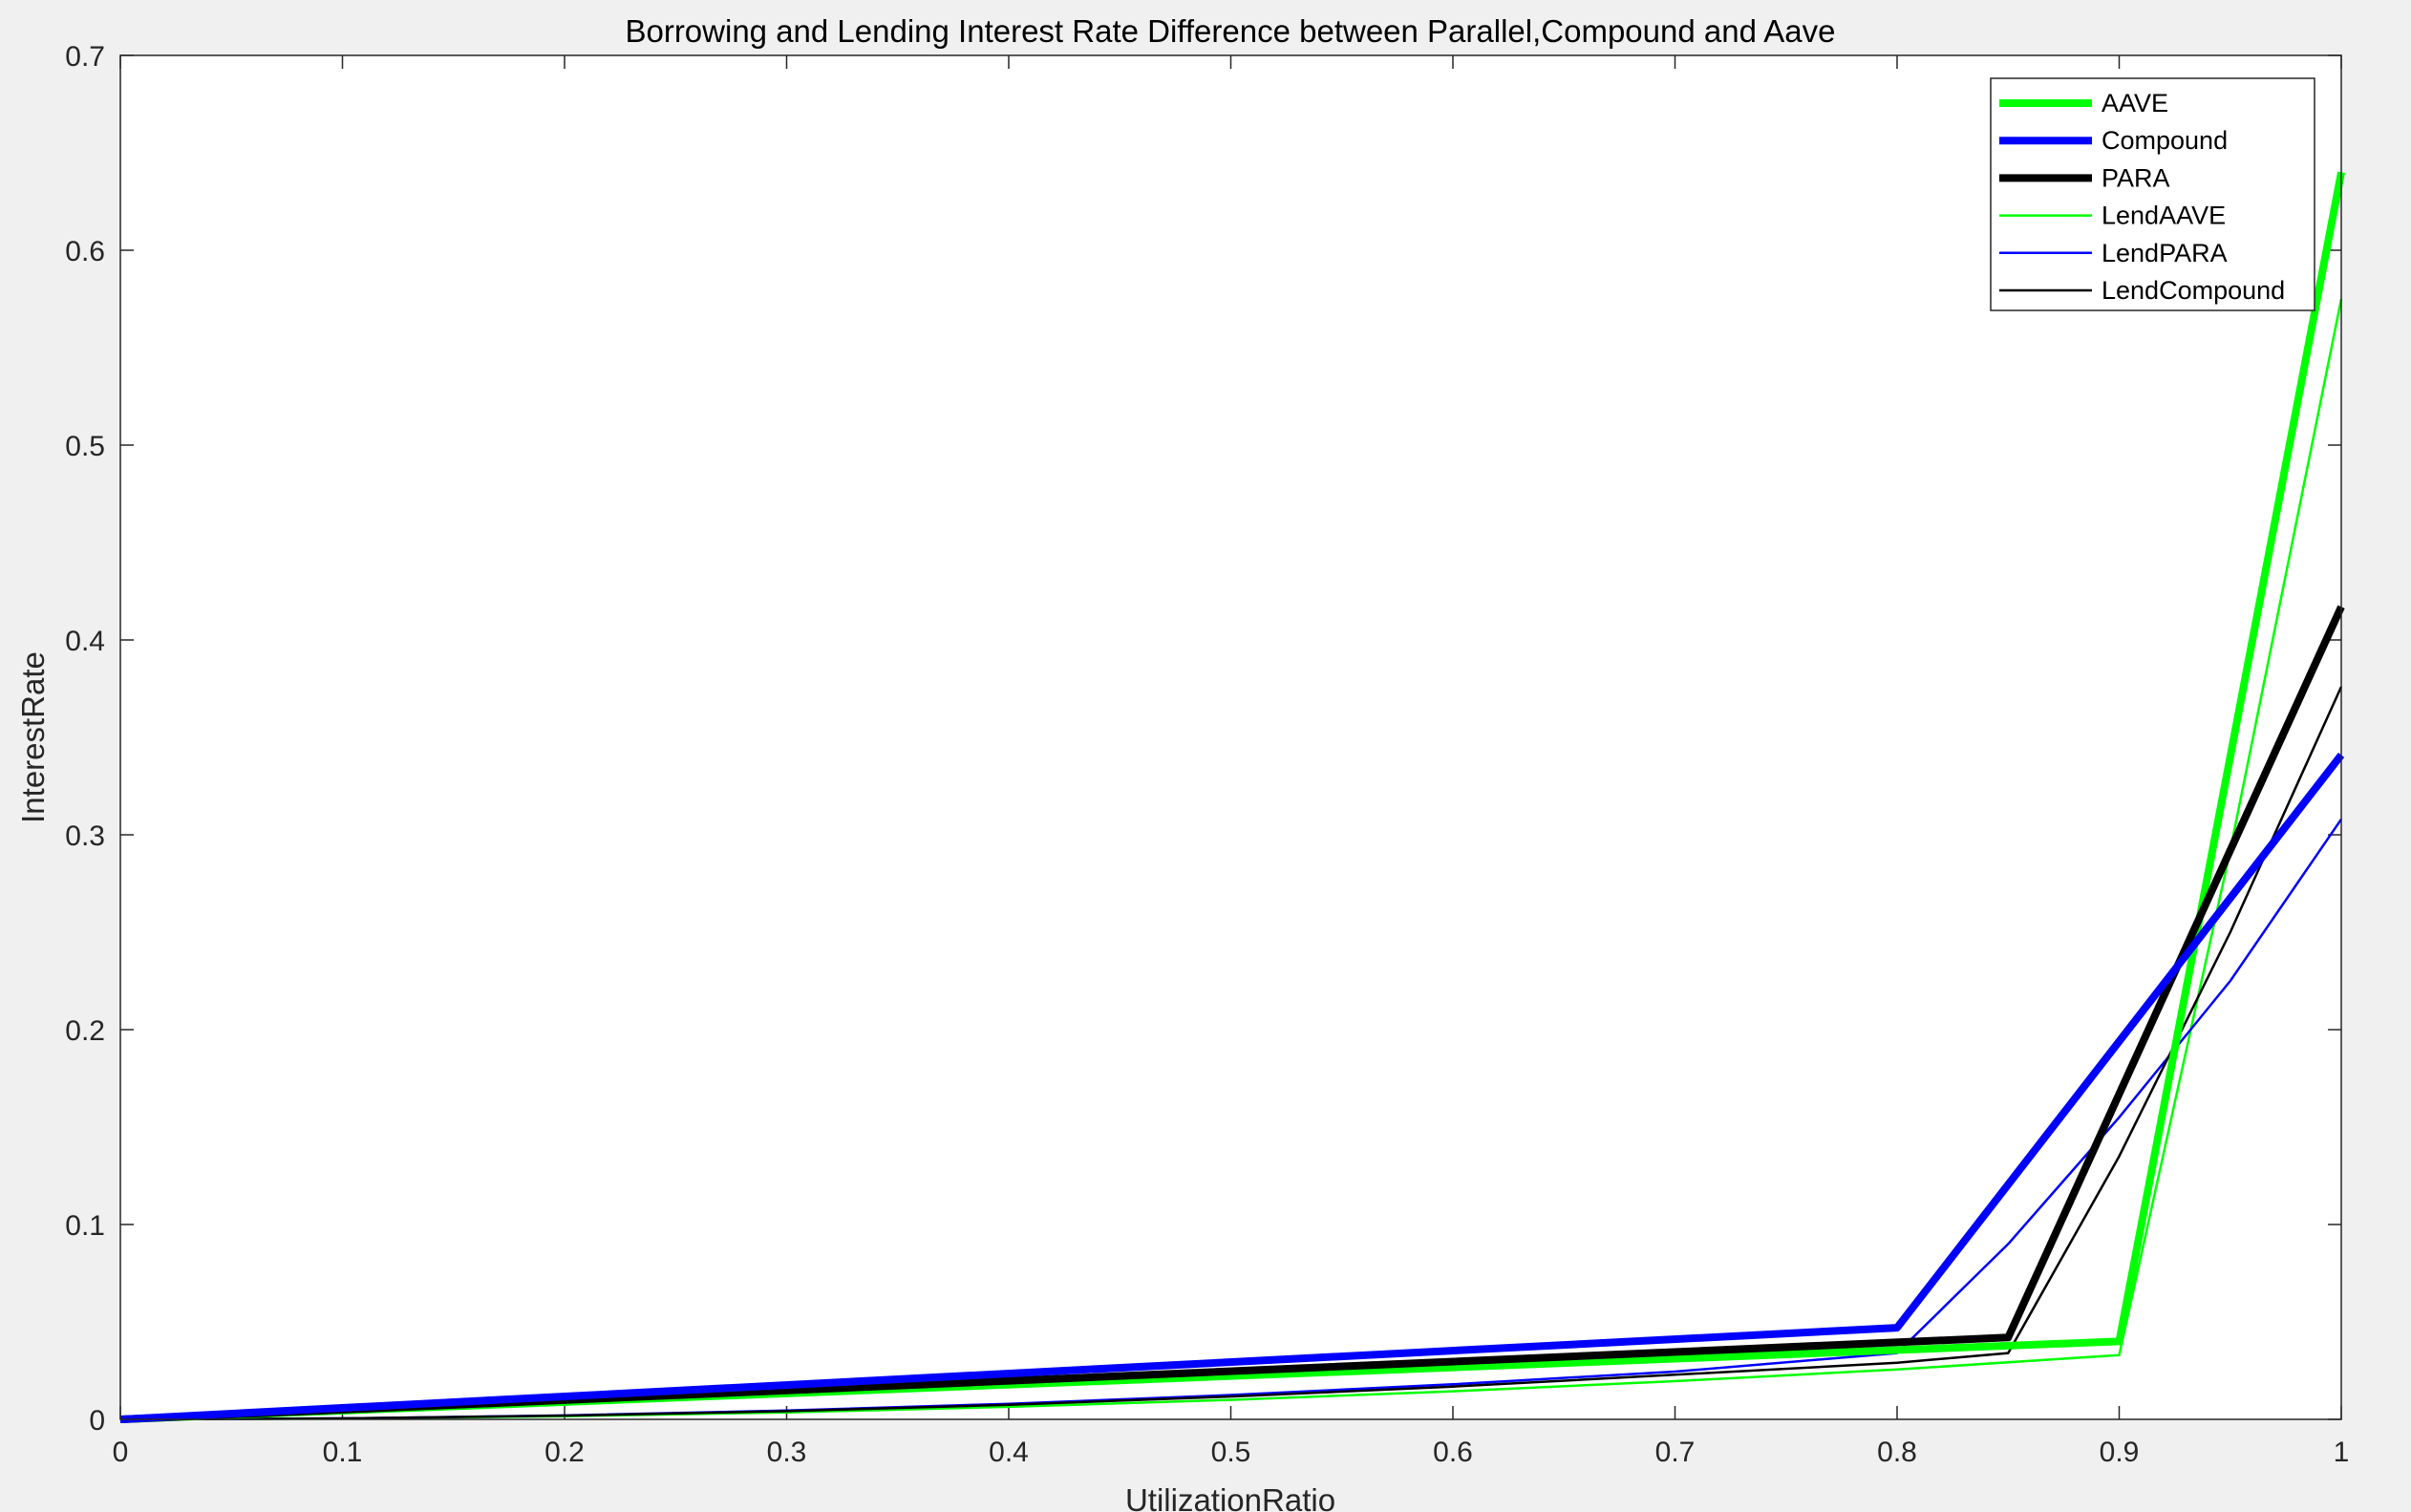 The image size is (2411, 1512). What do you see at coordinates (2193, 290) in the screenshot?
I see `legend-label-lendcompound: LendCompound` at bounding box center [2193, 290].